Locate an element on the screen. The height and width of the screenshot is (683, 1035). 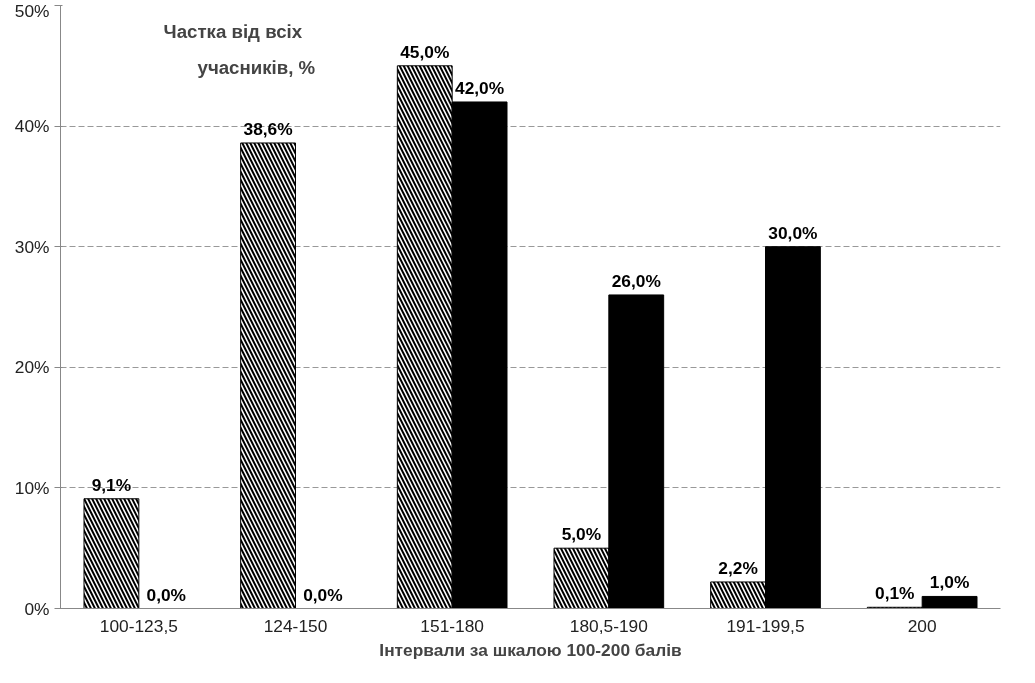
y-tick-label: 10% is located at coordinates (32, 487).